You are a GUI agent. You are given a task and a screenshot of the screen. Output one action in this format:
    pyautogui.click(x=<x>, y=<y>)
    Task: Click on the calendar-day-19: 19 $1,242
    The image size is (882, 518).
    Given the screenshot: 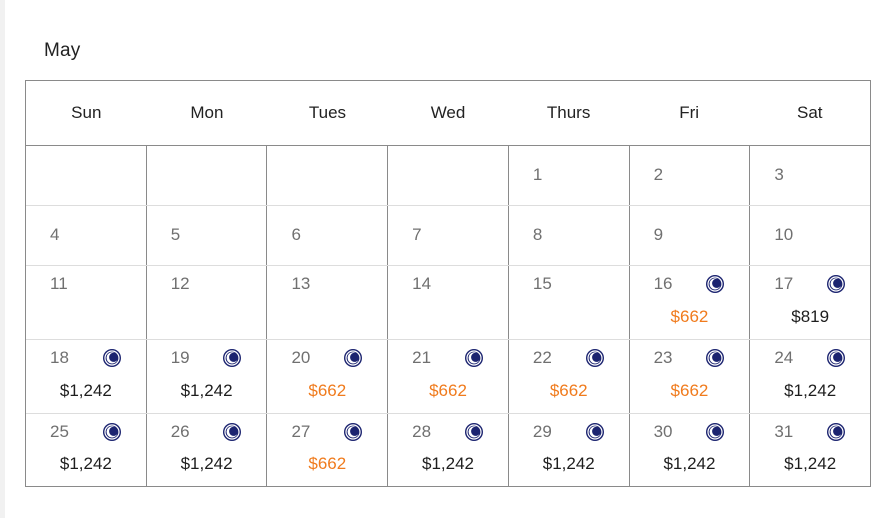 What is the action you would take?
    pyautogui.click(x=207, y=376)
    